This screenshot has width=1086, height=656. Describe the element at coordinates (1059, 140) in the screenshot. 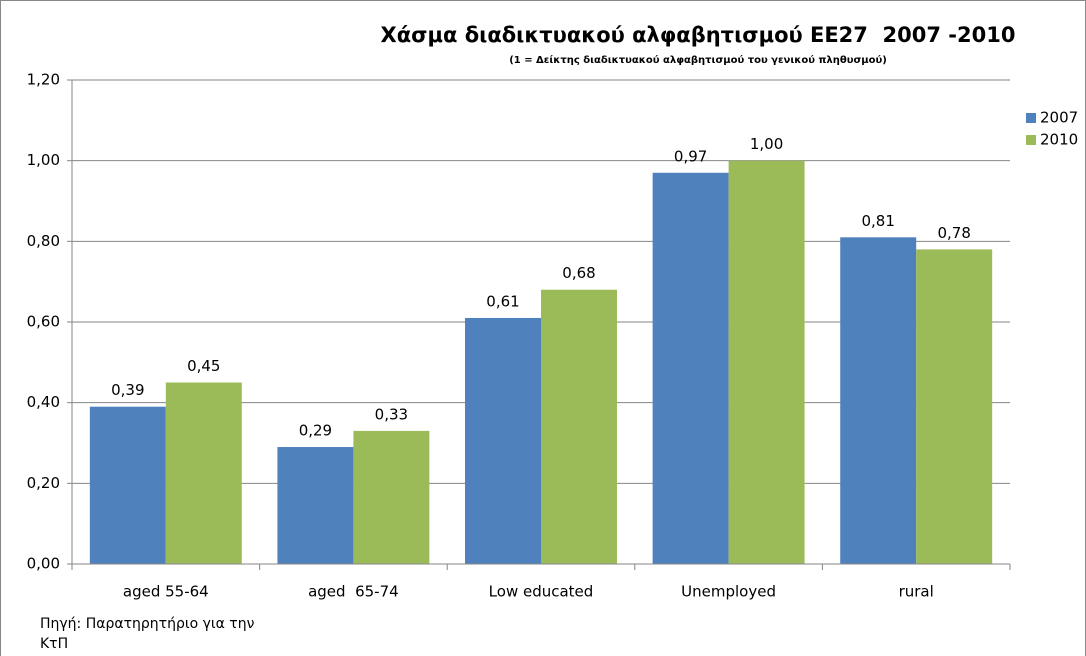

I see `legend-label: 2010` at that location.